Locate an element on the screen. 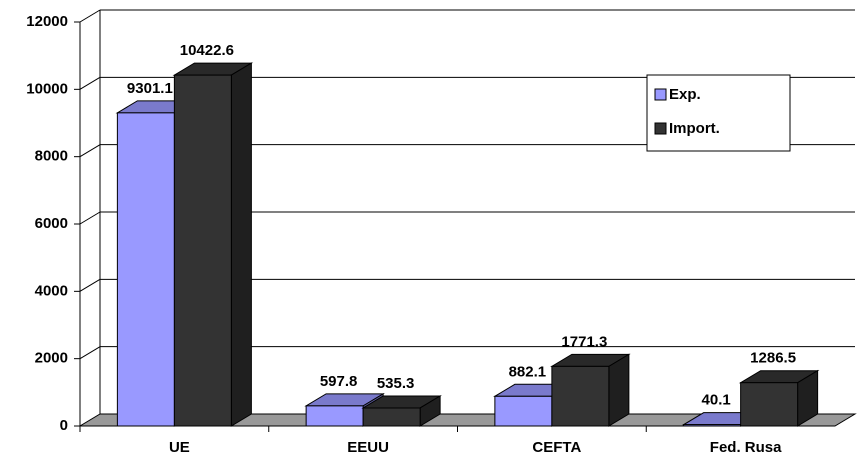 The height and width of the screenshot is (461, 857). x-tick-label: Fed. Rusa is located at coordinates (746, 447).